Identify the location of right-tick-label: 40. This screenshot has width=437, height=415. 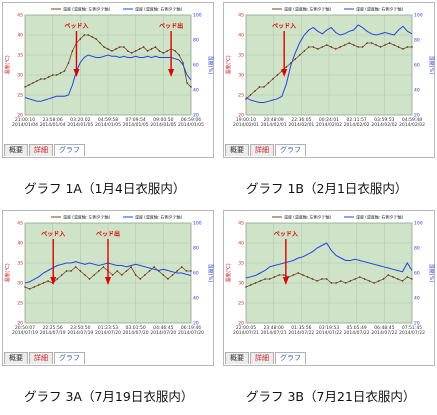
(196, 91).